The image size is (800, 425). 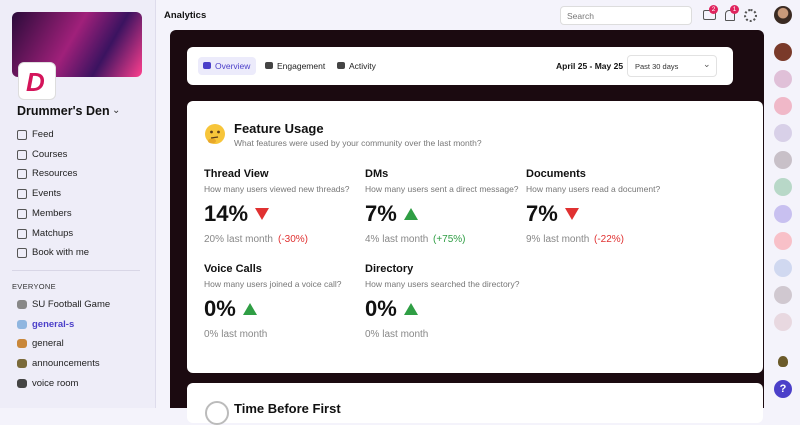 What do you see at coordinates (37, 81) in the screenshot?
I see `logo: D` at bounding box center [37, 81].